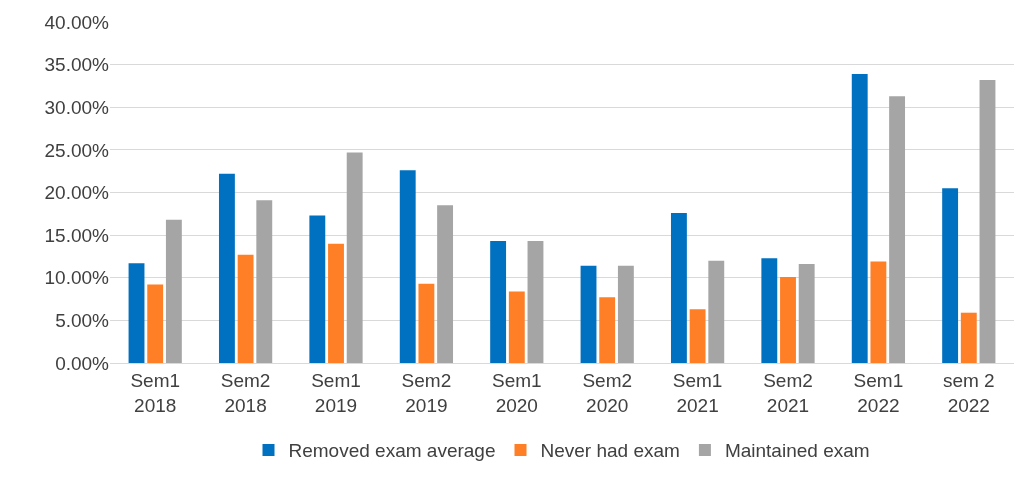 The height and width of the screenshot is (493, 1029). Describe the element at coordinates (516, 392) in the screenshot. I see `x-tick-label: Sem1 2020` at that location.